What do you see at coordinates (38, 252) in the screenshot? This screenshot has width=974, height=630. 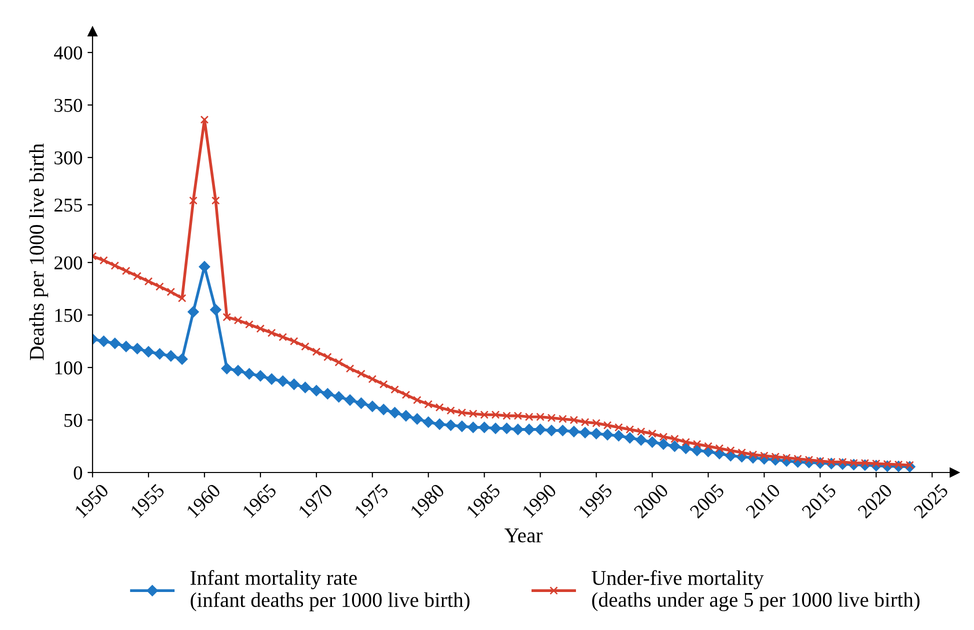 I see `y-axis-title: Deaths per 1000 live birth` at bounding box center [38, 252].